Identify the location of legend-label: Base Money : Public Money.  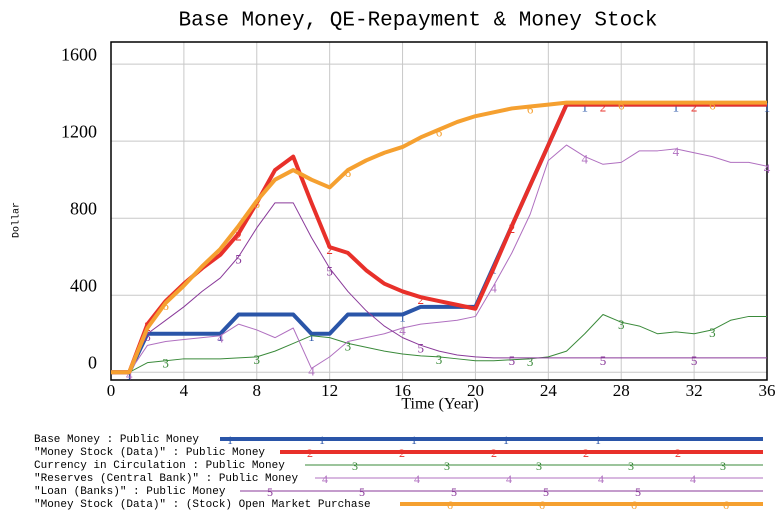
(116, 440).